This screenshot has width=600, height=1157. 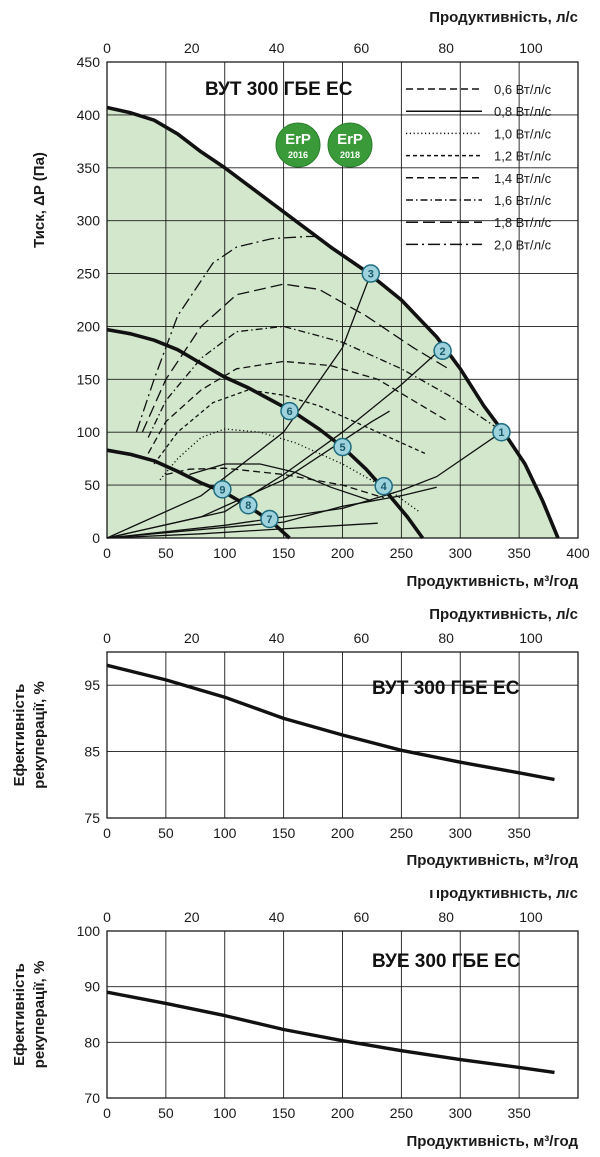 What do you see at coordinates (523, 133) in the screenshot?
I see `legend-label: 1,0 Вт/л/с` at bounding box center [523, 133].